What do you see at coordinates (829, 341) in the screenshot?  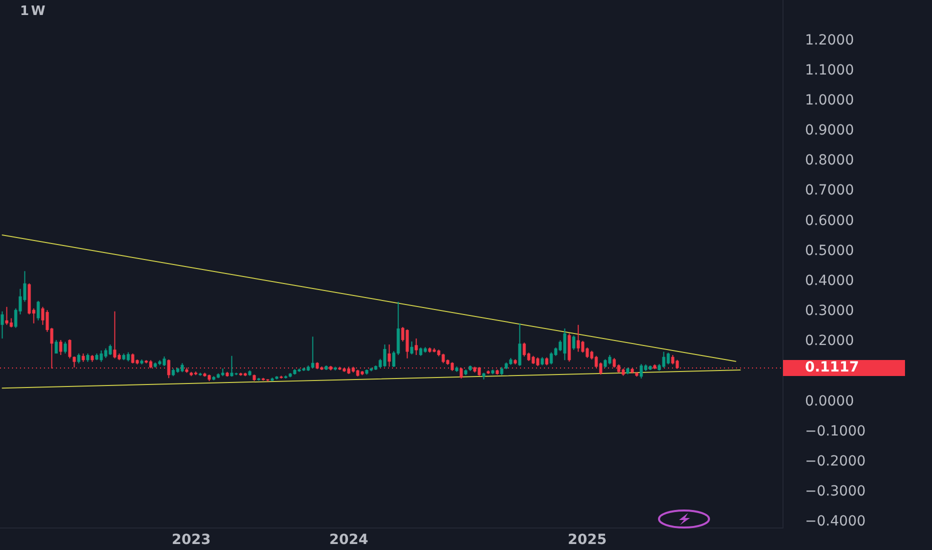 I see `y-tick-label: 0.2000` at bounding box center [829, 341].